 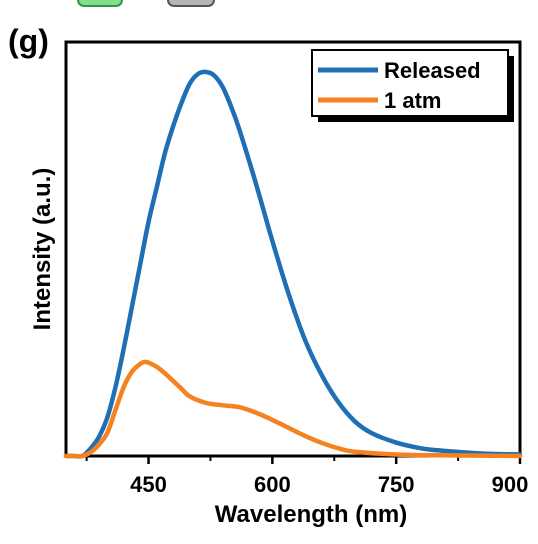 I want to click on x-tick-label-900: 900, so click(x=510, y=484).